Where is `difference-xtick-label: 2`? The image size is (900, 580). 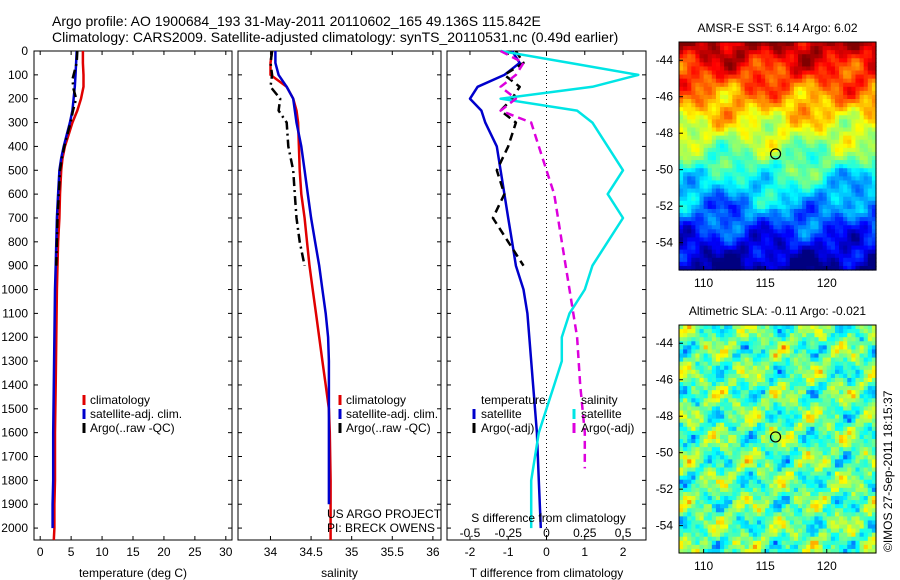
difference-xtick-label: 2 is located at coordinates (623, 552).